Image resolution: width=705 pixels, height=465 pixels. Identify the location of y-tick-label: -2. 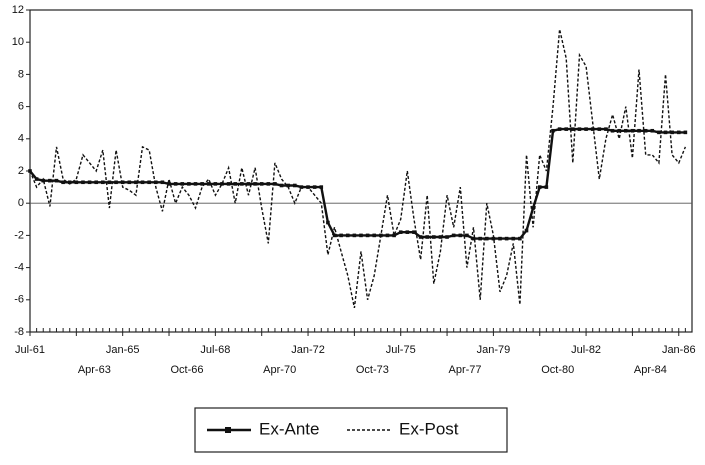
(19, 235).